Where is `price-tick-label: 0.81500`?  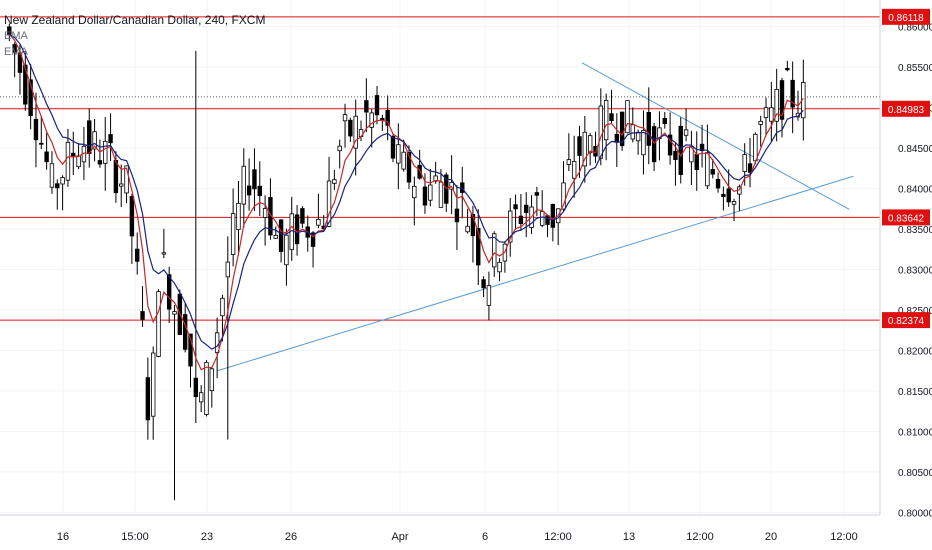
price-tick-label: 0.81500 is located at coordinates (915, 392).